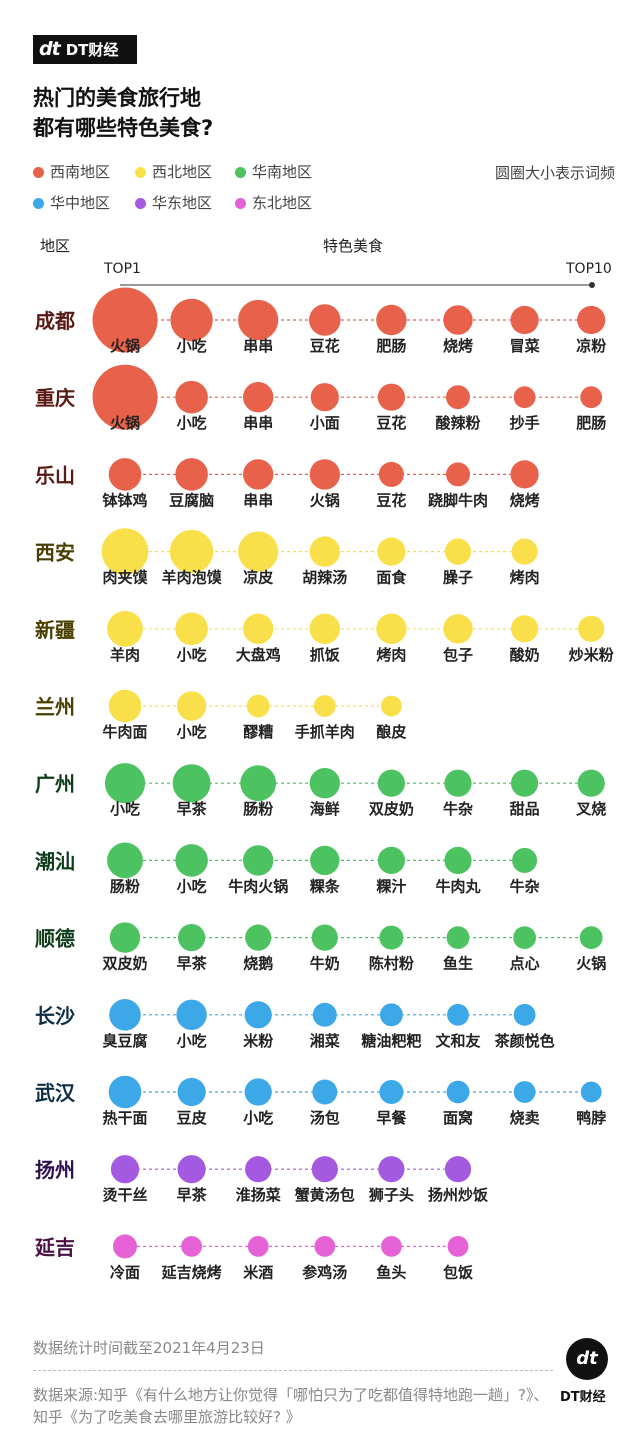  Describe the element at coordinates (590, 809) in the screenshot. I see `food-label: 叉烧` at that location.